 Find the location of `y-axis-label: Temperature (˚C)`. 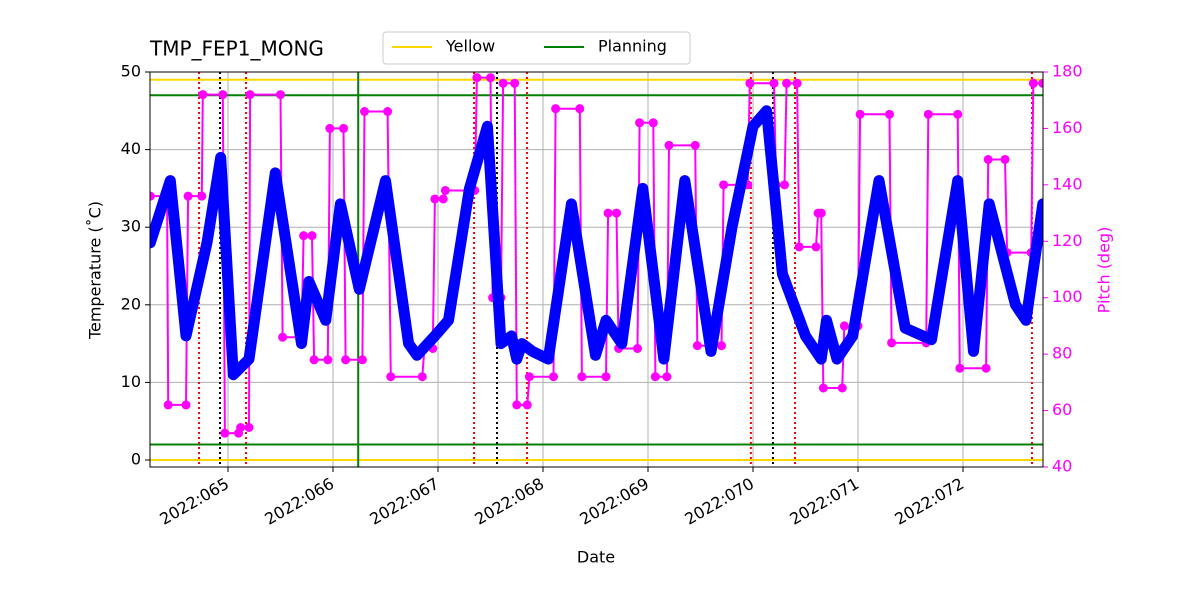

y-axis-label: Temperature (˚C) is located at coordinates (95, 270).